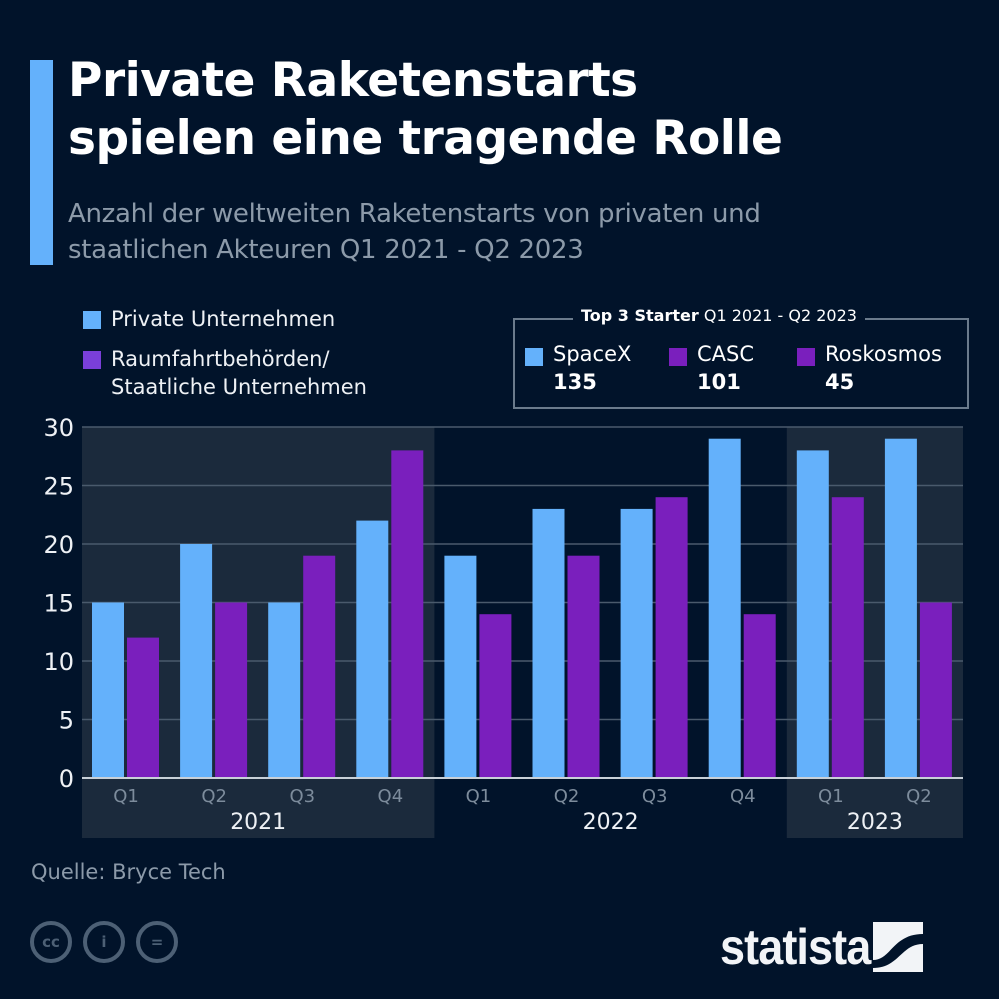 This screenshot has height=999, width=999. Describe the element at coordinates (795, 947) in the screenshot. I see `logo-wordmark: statista` at that location.